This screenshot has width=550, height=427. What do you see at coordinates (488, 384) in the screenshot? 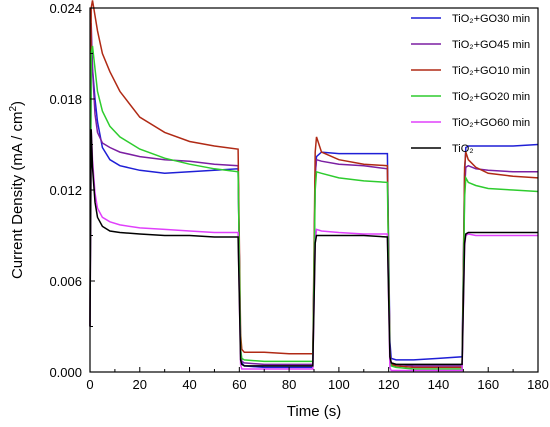
I see `x-tick-label: 160` at bounding box center [488, 384].